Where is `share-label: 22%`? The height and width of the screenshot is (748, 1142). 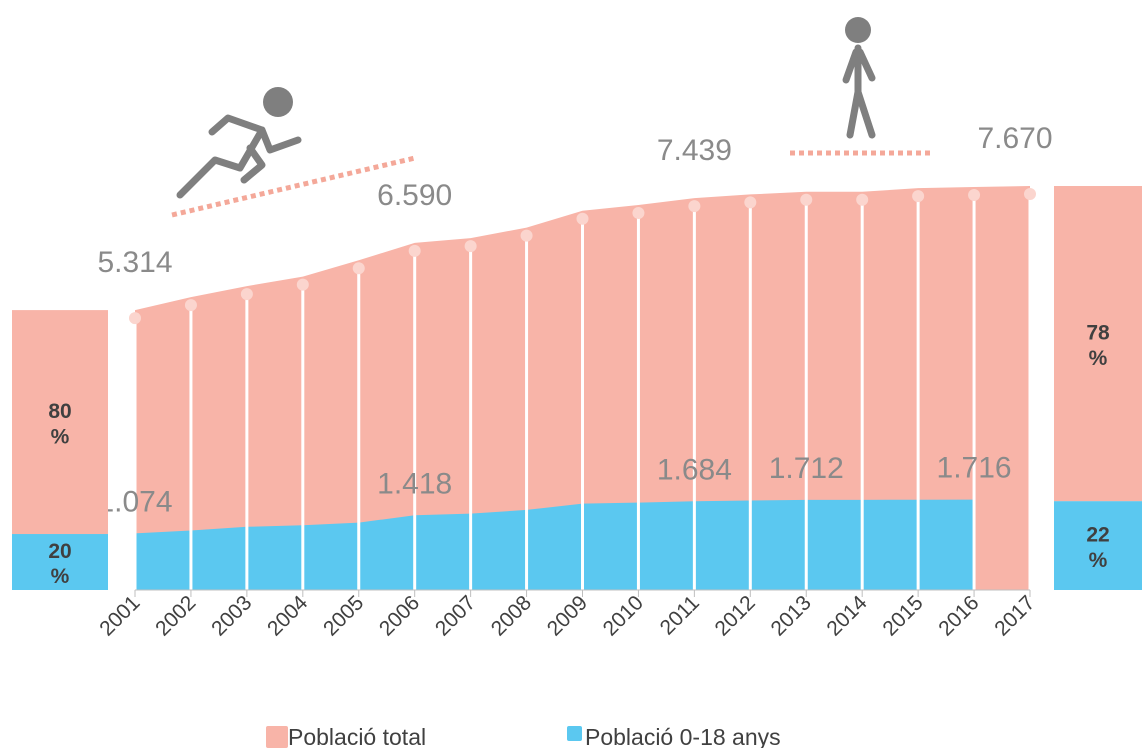 share-label: 22% is located at coordinates (1097, 548).